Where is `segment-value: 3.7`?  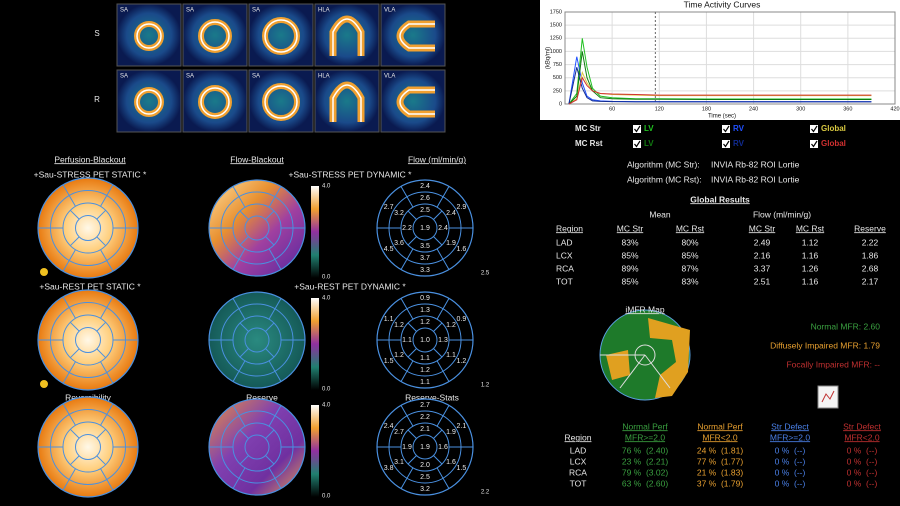
segment-value: 3.7 is located at coordinates (425, 258).